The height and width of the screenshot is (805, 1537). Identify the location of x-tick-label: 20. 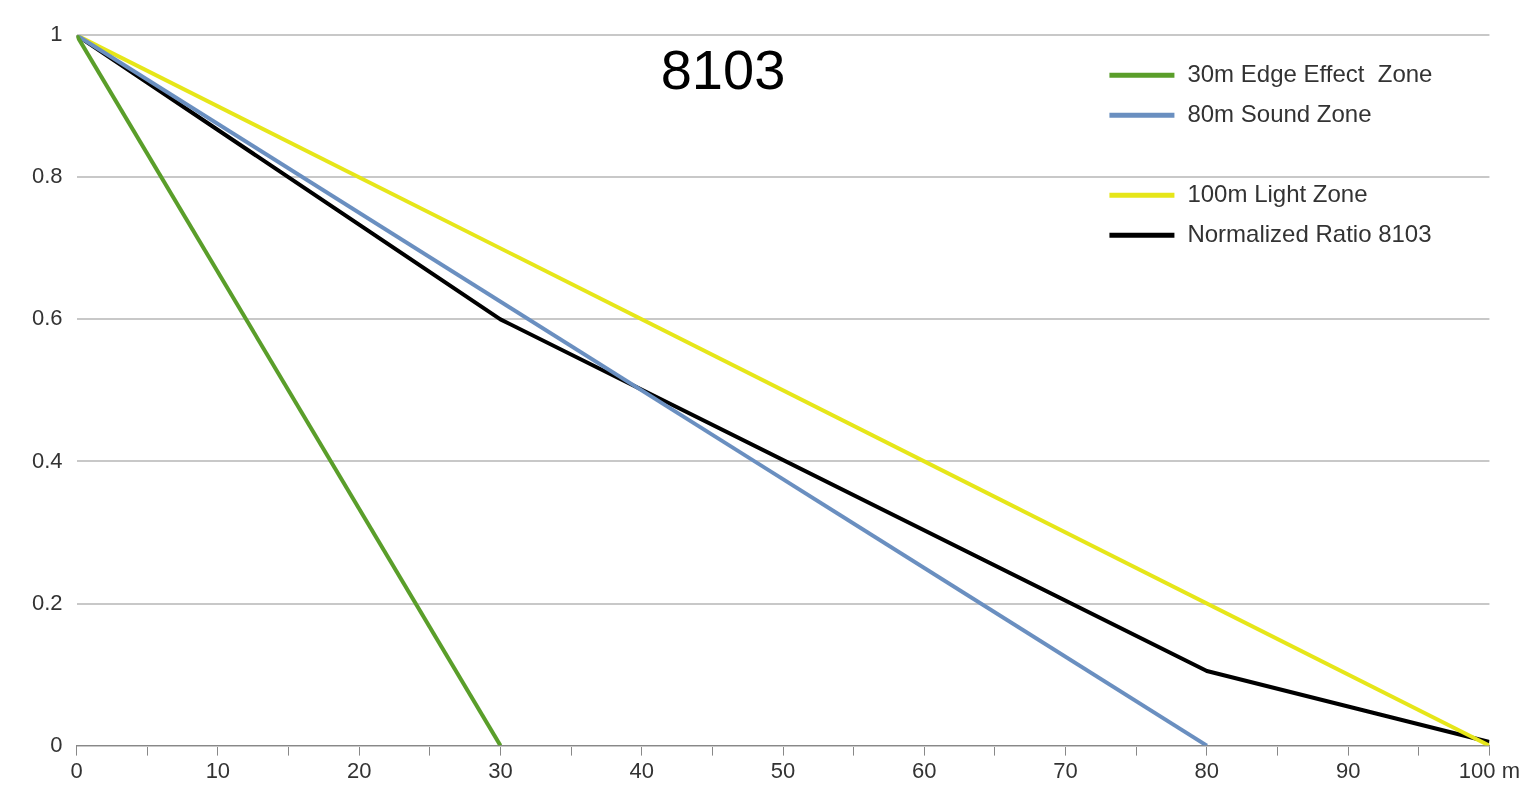
(359, 770).